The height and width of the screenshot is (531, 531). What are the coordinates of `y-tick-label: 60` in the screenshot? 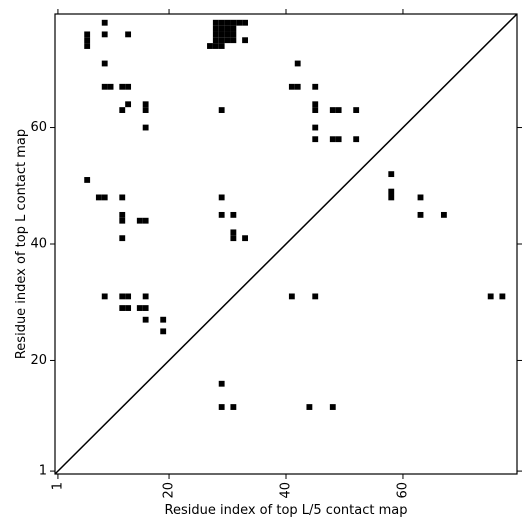 It's located at (38, 127).